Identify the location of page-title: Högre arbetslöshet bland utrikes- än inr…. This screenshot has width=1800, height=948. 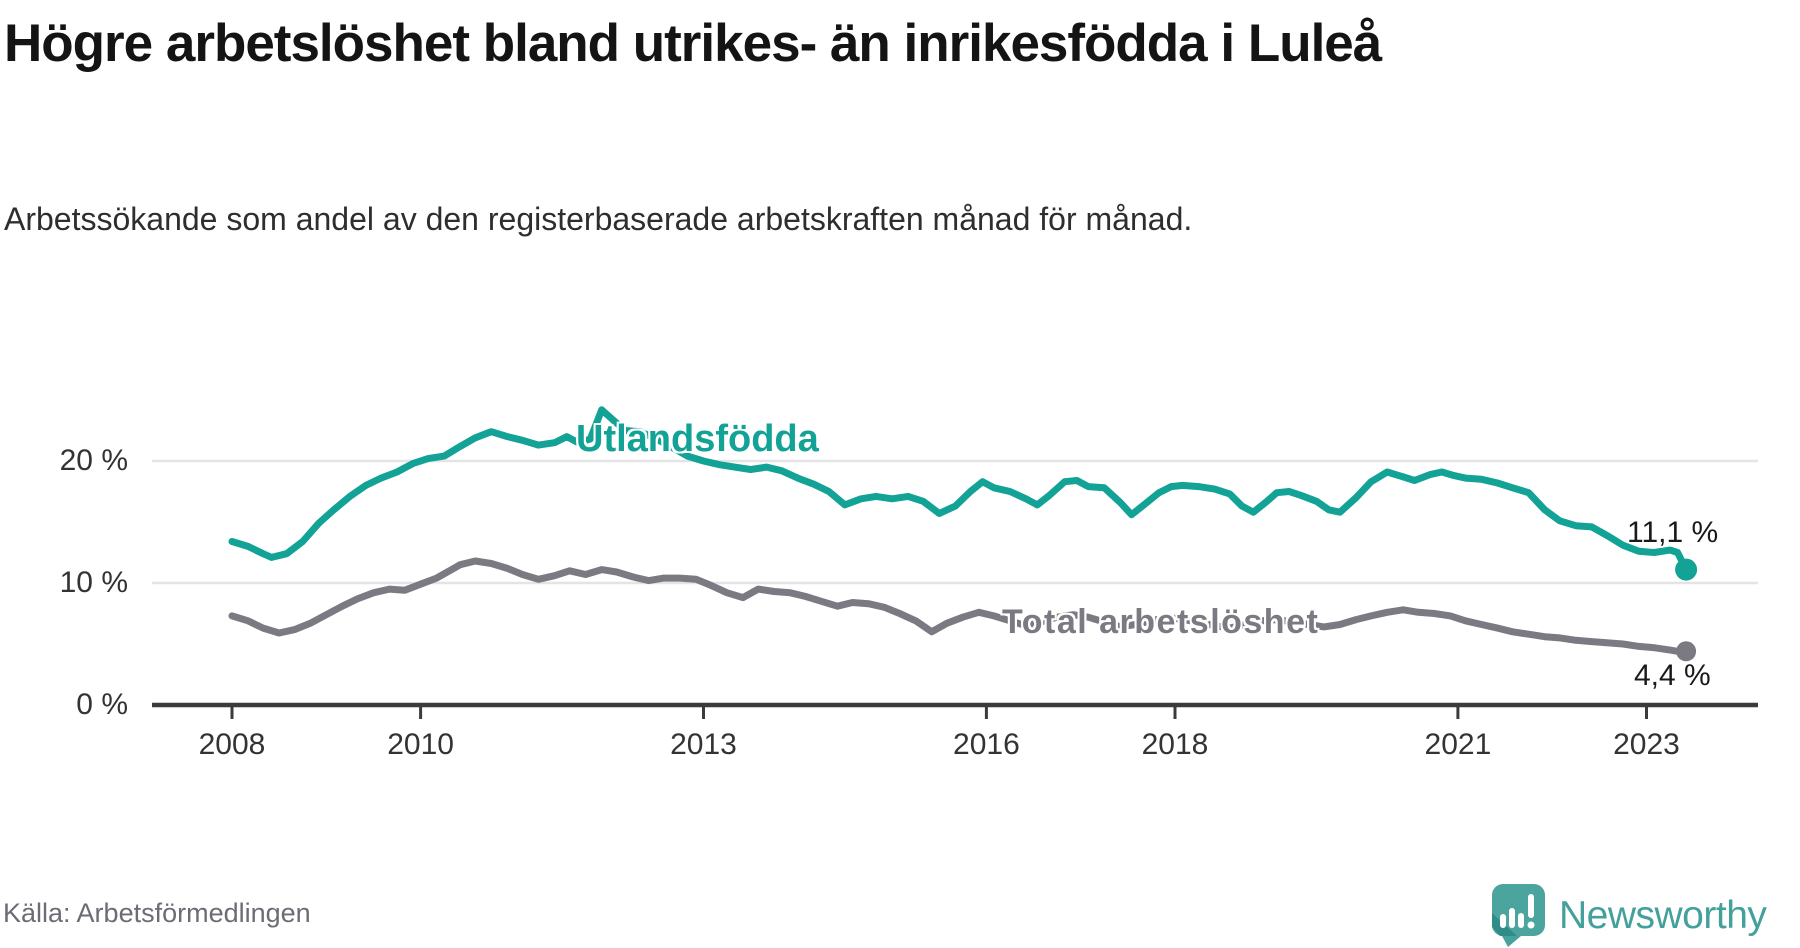
(693, 43).